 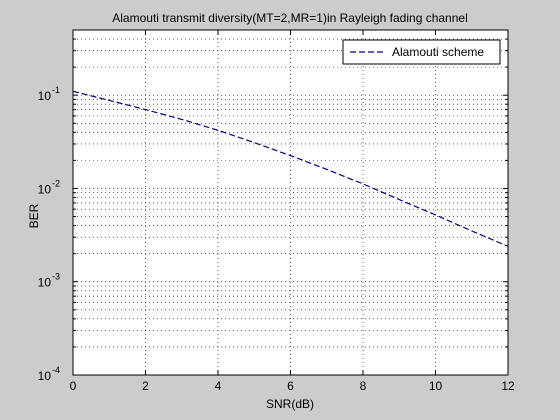 What do you see at coordinates (56, 370) in the screenshot?
I see `y-tick-label-exponent: -4` at bounding box center [56, 370].